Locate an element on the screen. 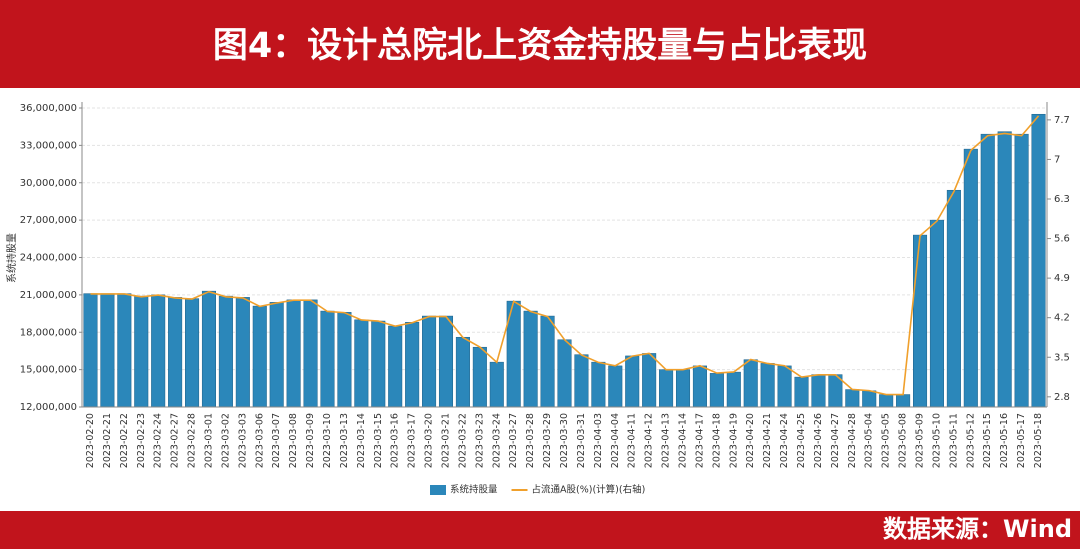 The height and width of the screenshot is (553, 1080). x-tick-label: 2023-02-22 is located at coordinates (124, 440).